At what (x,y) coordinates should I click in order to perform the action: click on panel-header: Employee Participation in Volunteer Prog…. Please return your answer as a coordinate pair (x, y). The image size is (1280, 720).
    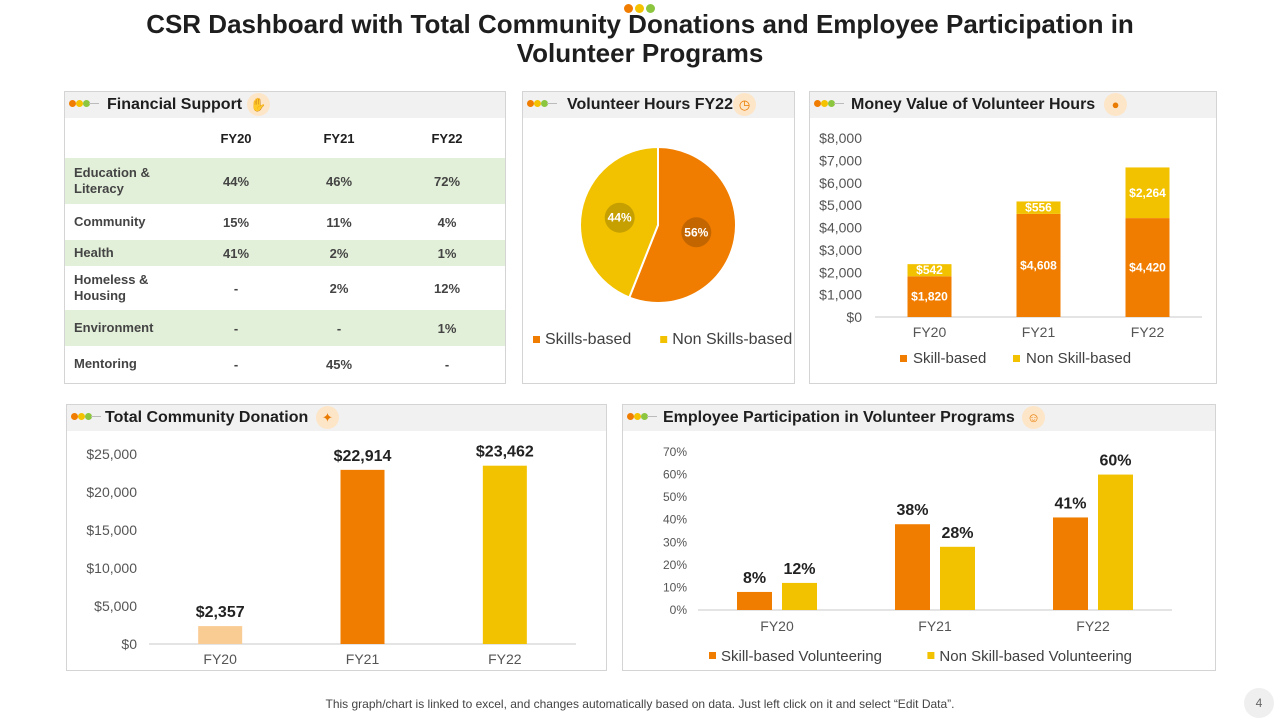
    Looking at the image, I should click on (919, 418).